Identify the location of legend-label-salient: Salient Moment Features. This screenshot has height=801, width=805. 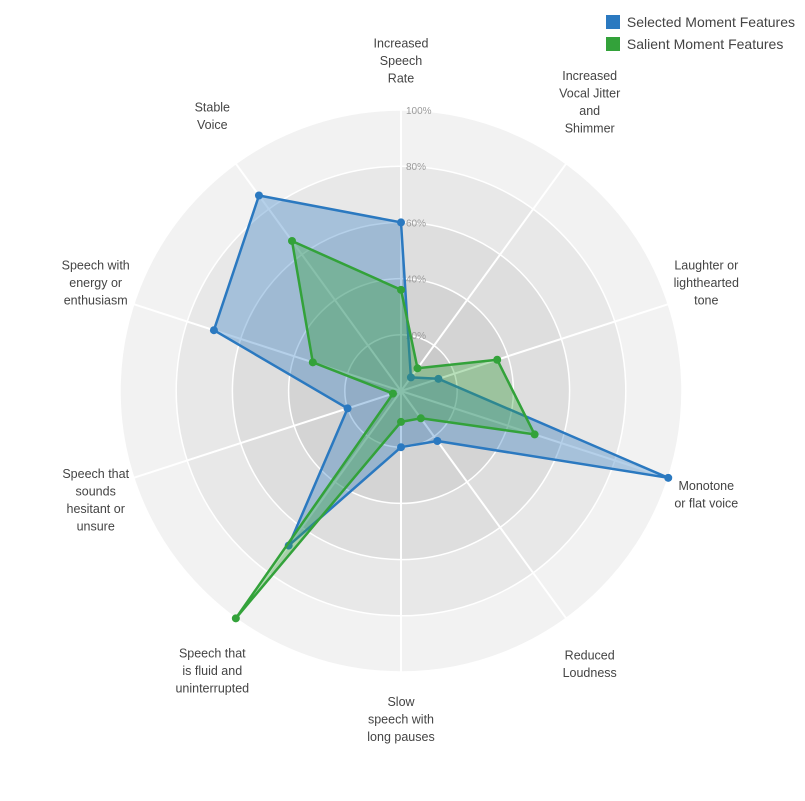
(705, 44).